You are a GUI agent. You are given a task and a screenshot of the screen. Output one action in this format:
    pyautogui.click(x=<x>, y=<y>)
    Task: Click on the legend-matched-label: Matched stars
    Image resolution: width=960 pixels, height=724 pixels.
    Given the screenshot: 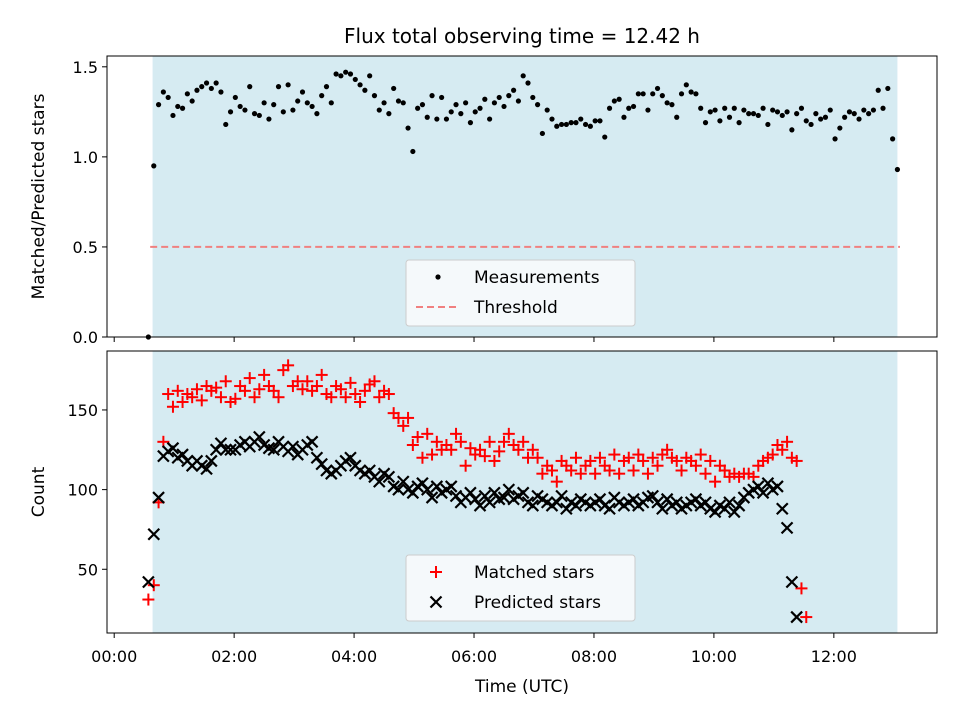 What is the action you would take?
    pyautogui.click(x=534, y=573)
    